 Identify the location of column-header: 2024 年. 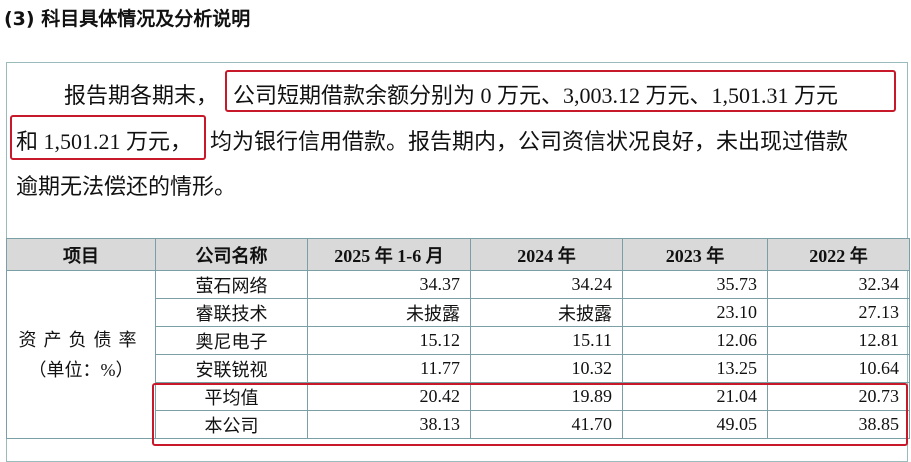
(546, 254).